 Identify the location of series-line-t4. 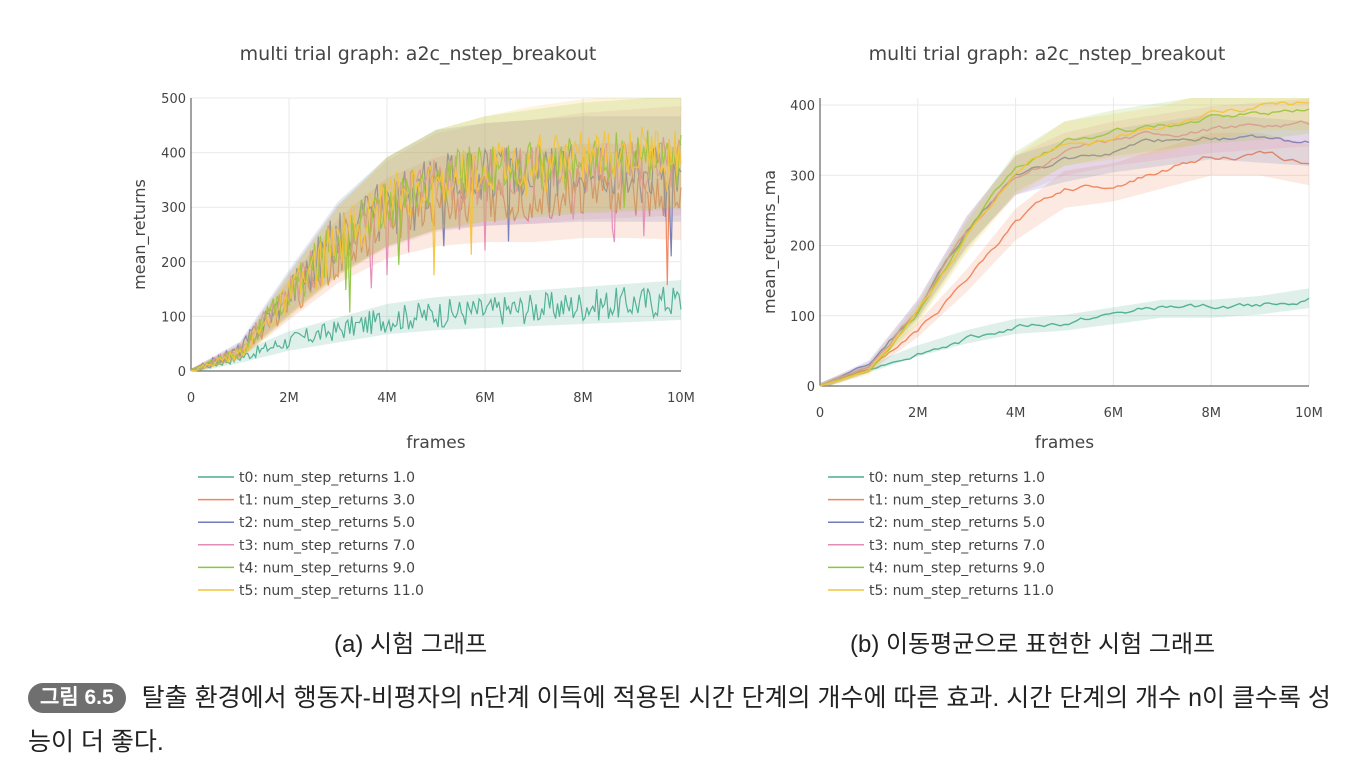
(1064, 247).